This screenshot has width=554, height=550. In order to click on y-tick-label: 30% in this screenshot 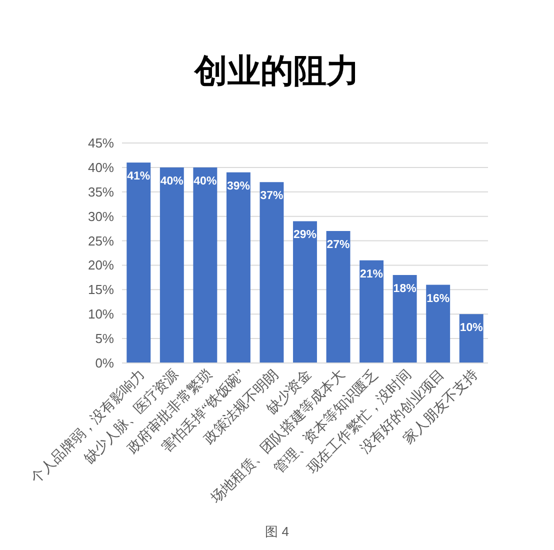, I will do `click(101, 216)`.